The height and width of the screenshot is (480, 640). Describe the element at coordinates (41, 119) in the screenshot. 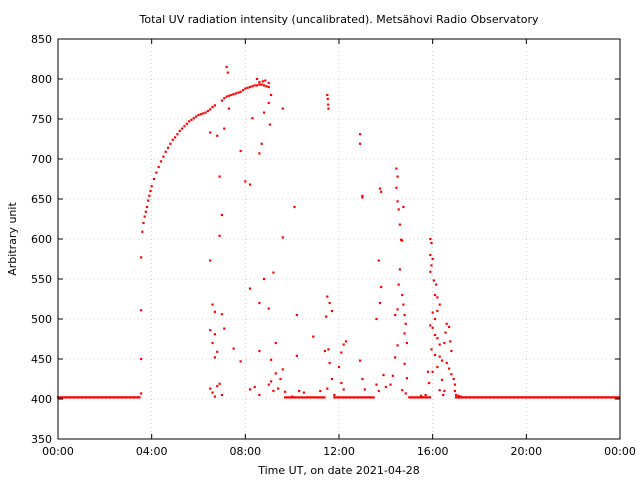

I see `y-tick-label: 750` at that location.